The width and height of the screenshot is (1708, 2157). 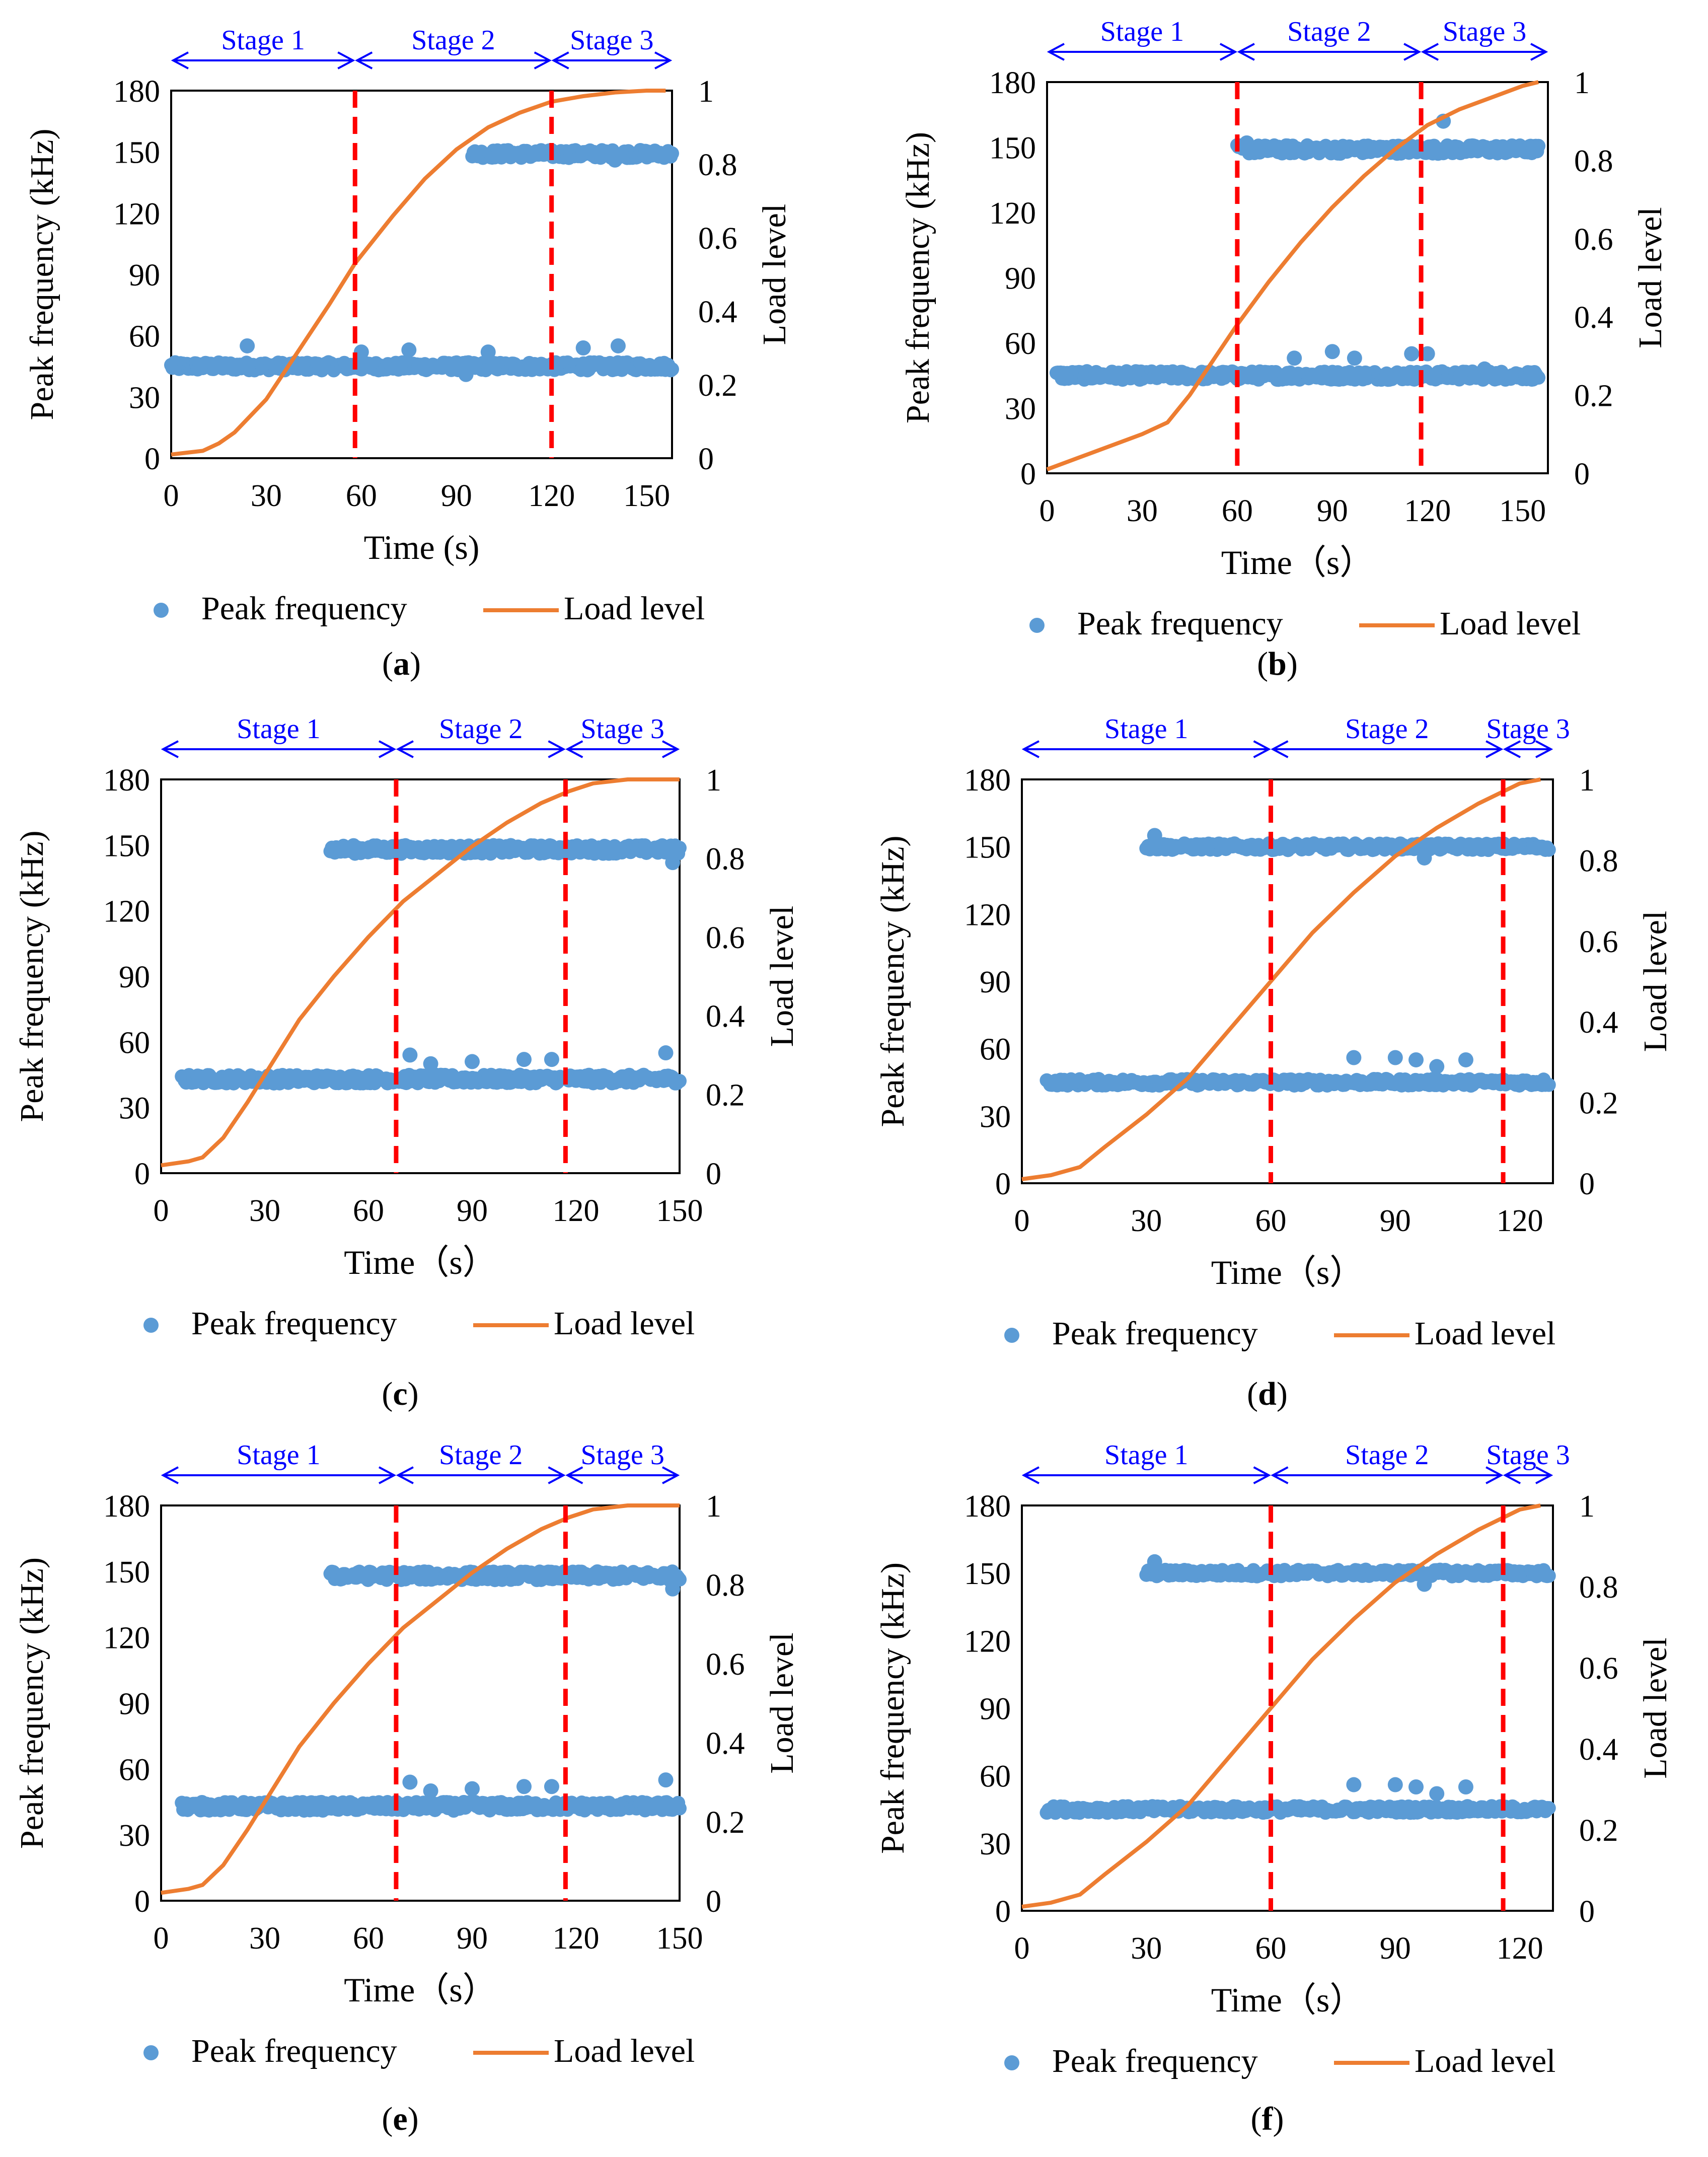 I want to click on x-axis-title: Time（s）, so click(x=1287, y=2000).